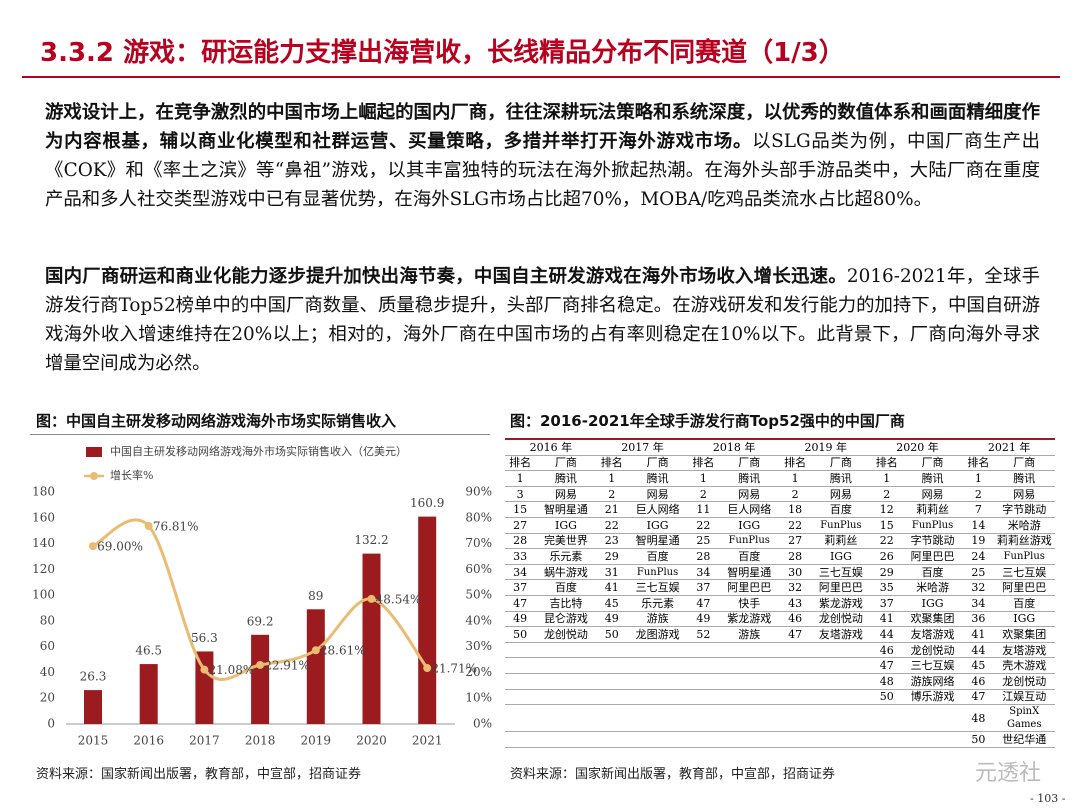 The image size is (1080, 810). I want to click on bar-label: 89, so click(315, 596).